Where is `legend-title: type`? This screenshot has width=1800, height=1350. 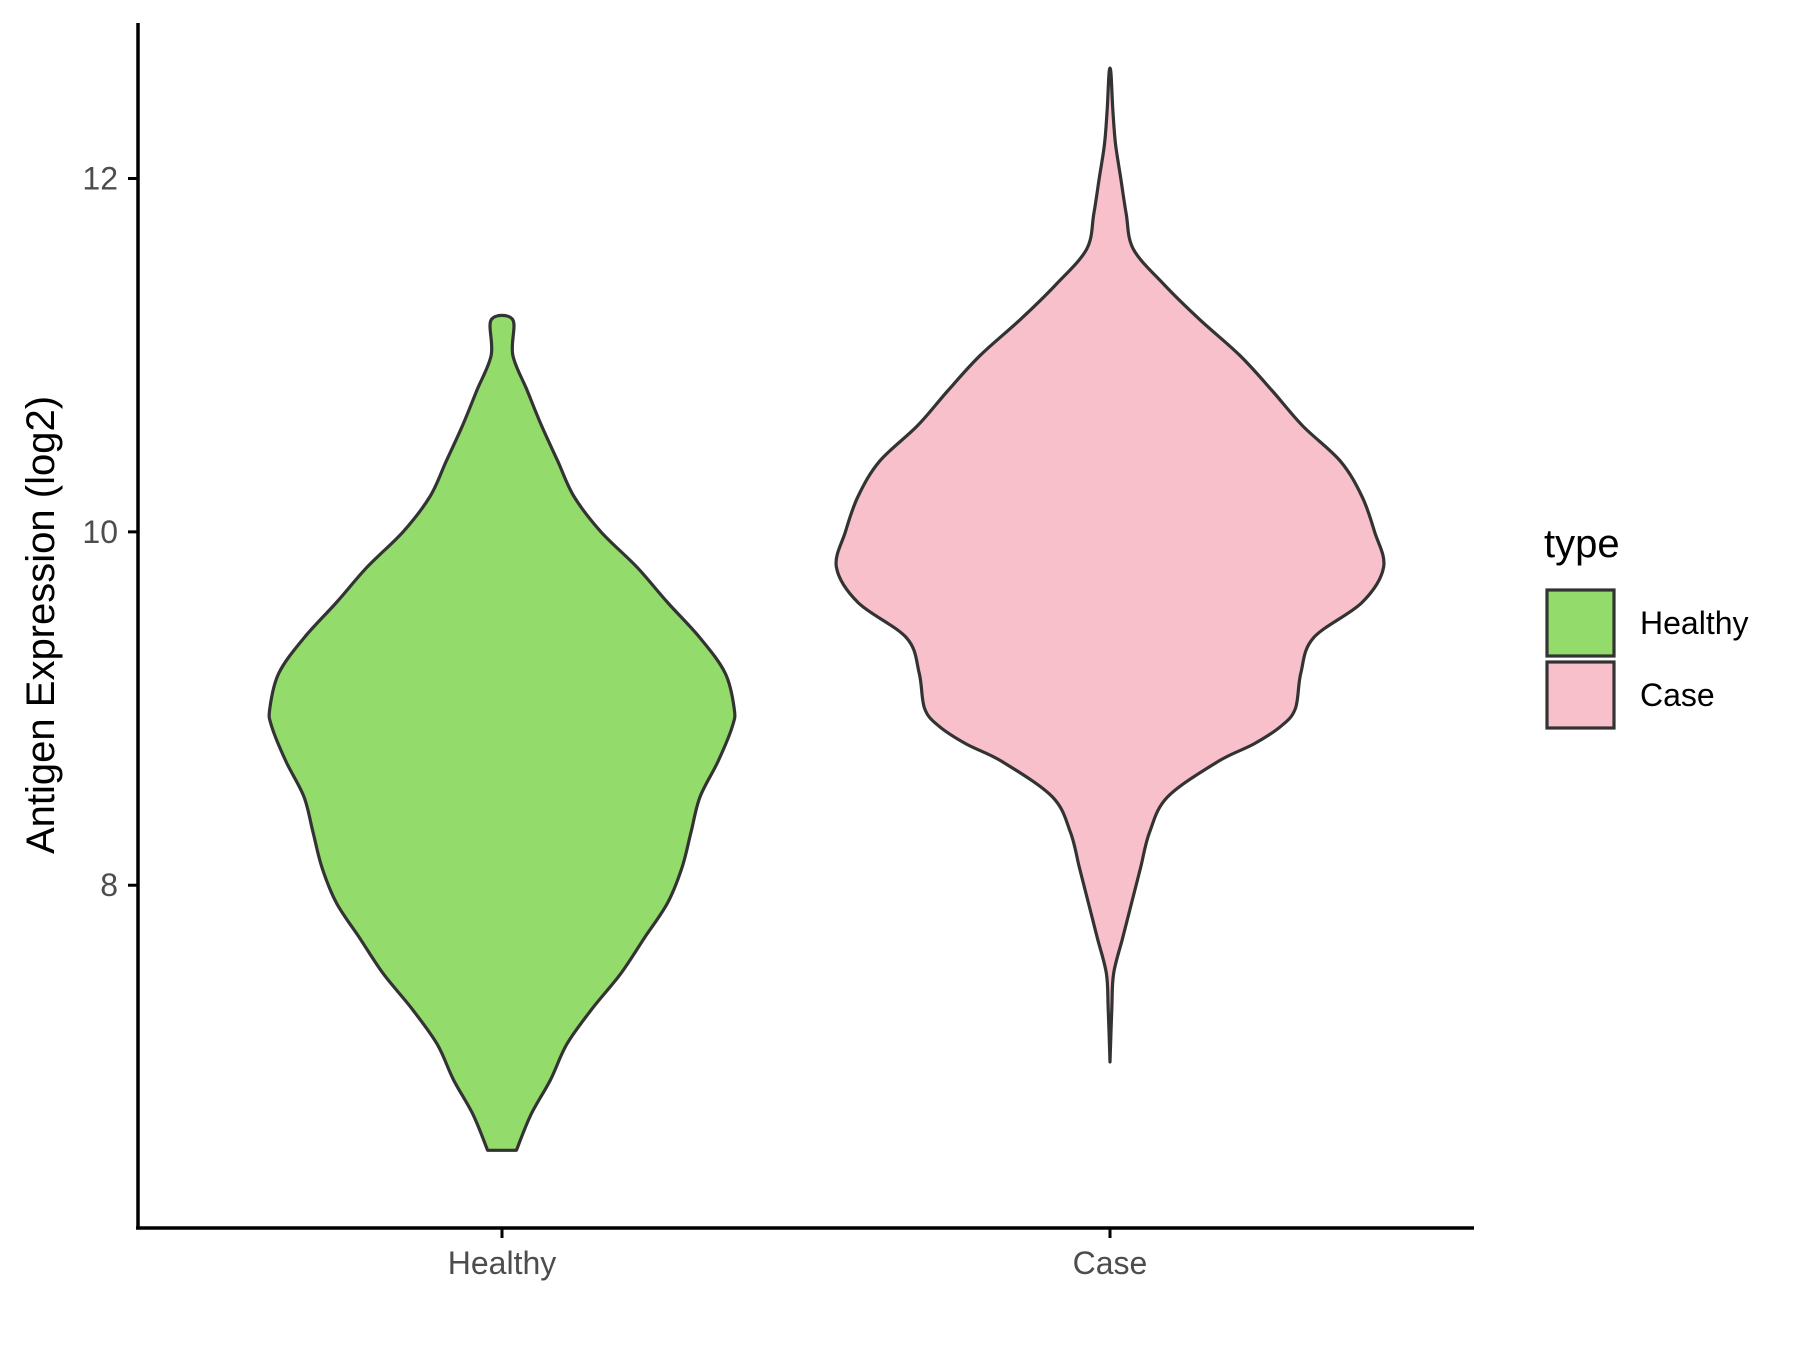
legend-title: type is located at coordinates (1582, 544).